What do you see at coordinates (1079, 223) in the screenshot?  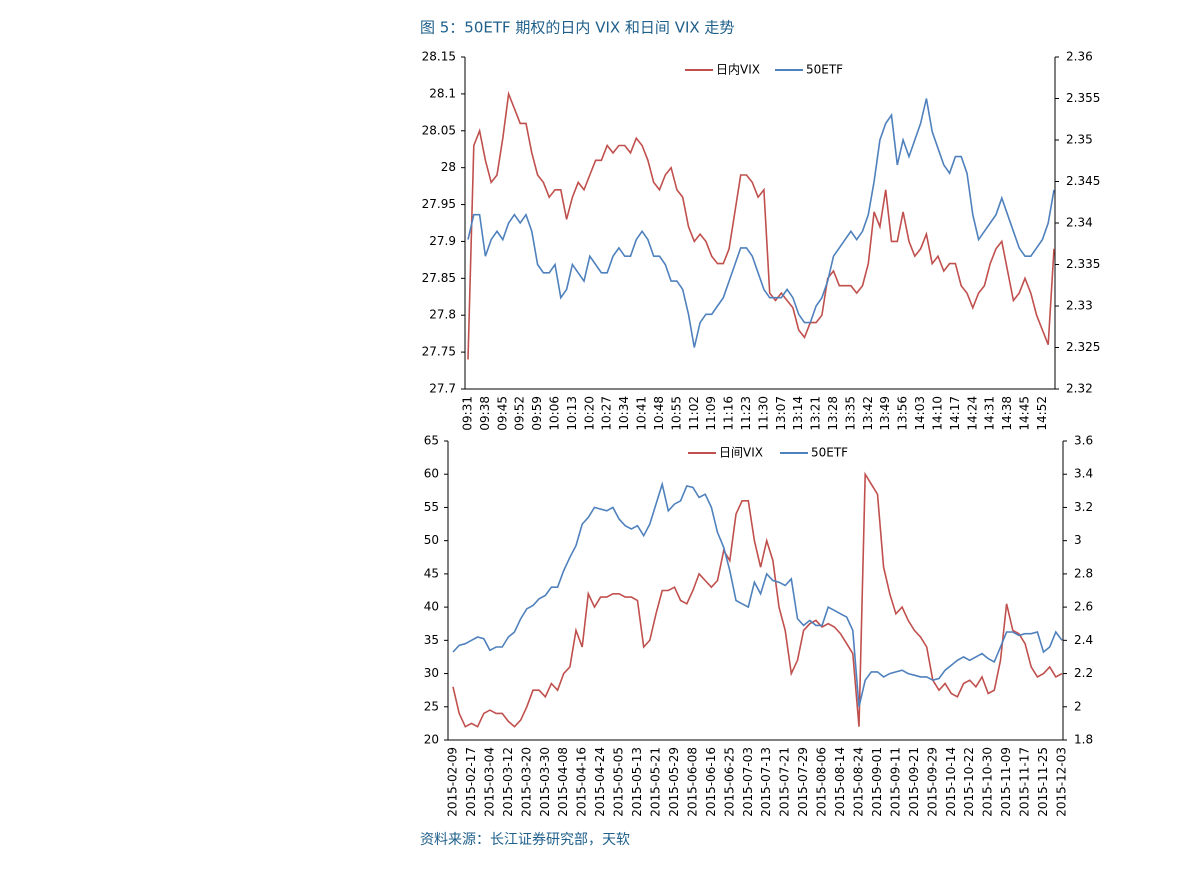 I see `y2-tick-label: 2.34` at bounding box center [1079, 223].